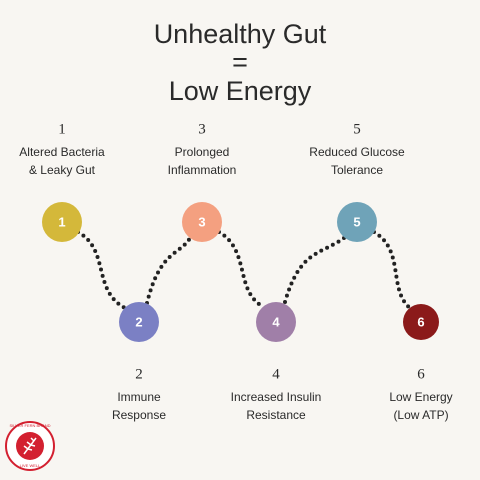 The height and width of the screenshot is (480, 480). Describe the element at coordinates (240, 62) in the screenshot. I see `title-line: =` at that location.